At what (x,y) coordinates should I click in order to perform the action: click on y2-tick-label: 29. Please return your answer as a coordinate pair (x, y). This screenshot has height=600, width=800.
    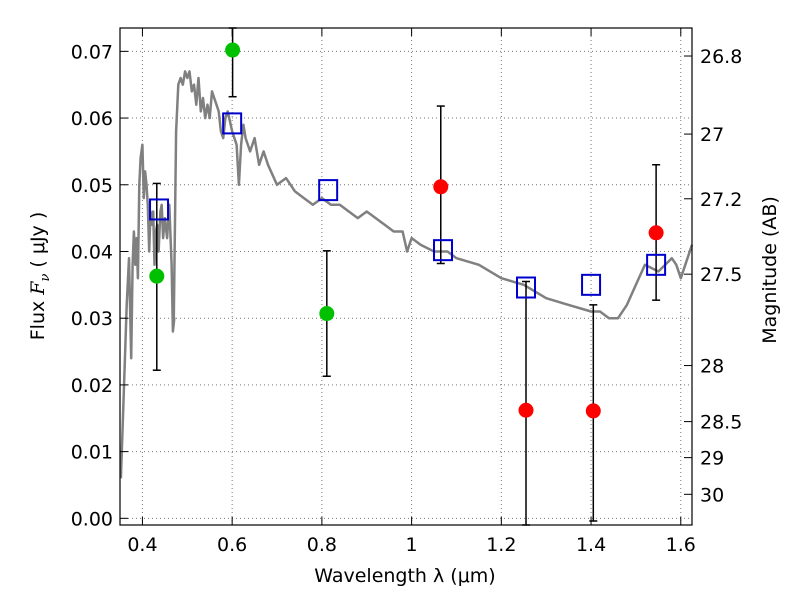
    Looking at the image, I should click on (712, 459).